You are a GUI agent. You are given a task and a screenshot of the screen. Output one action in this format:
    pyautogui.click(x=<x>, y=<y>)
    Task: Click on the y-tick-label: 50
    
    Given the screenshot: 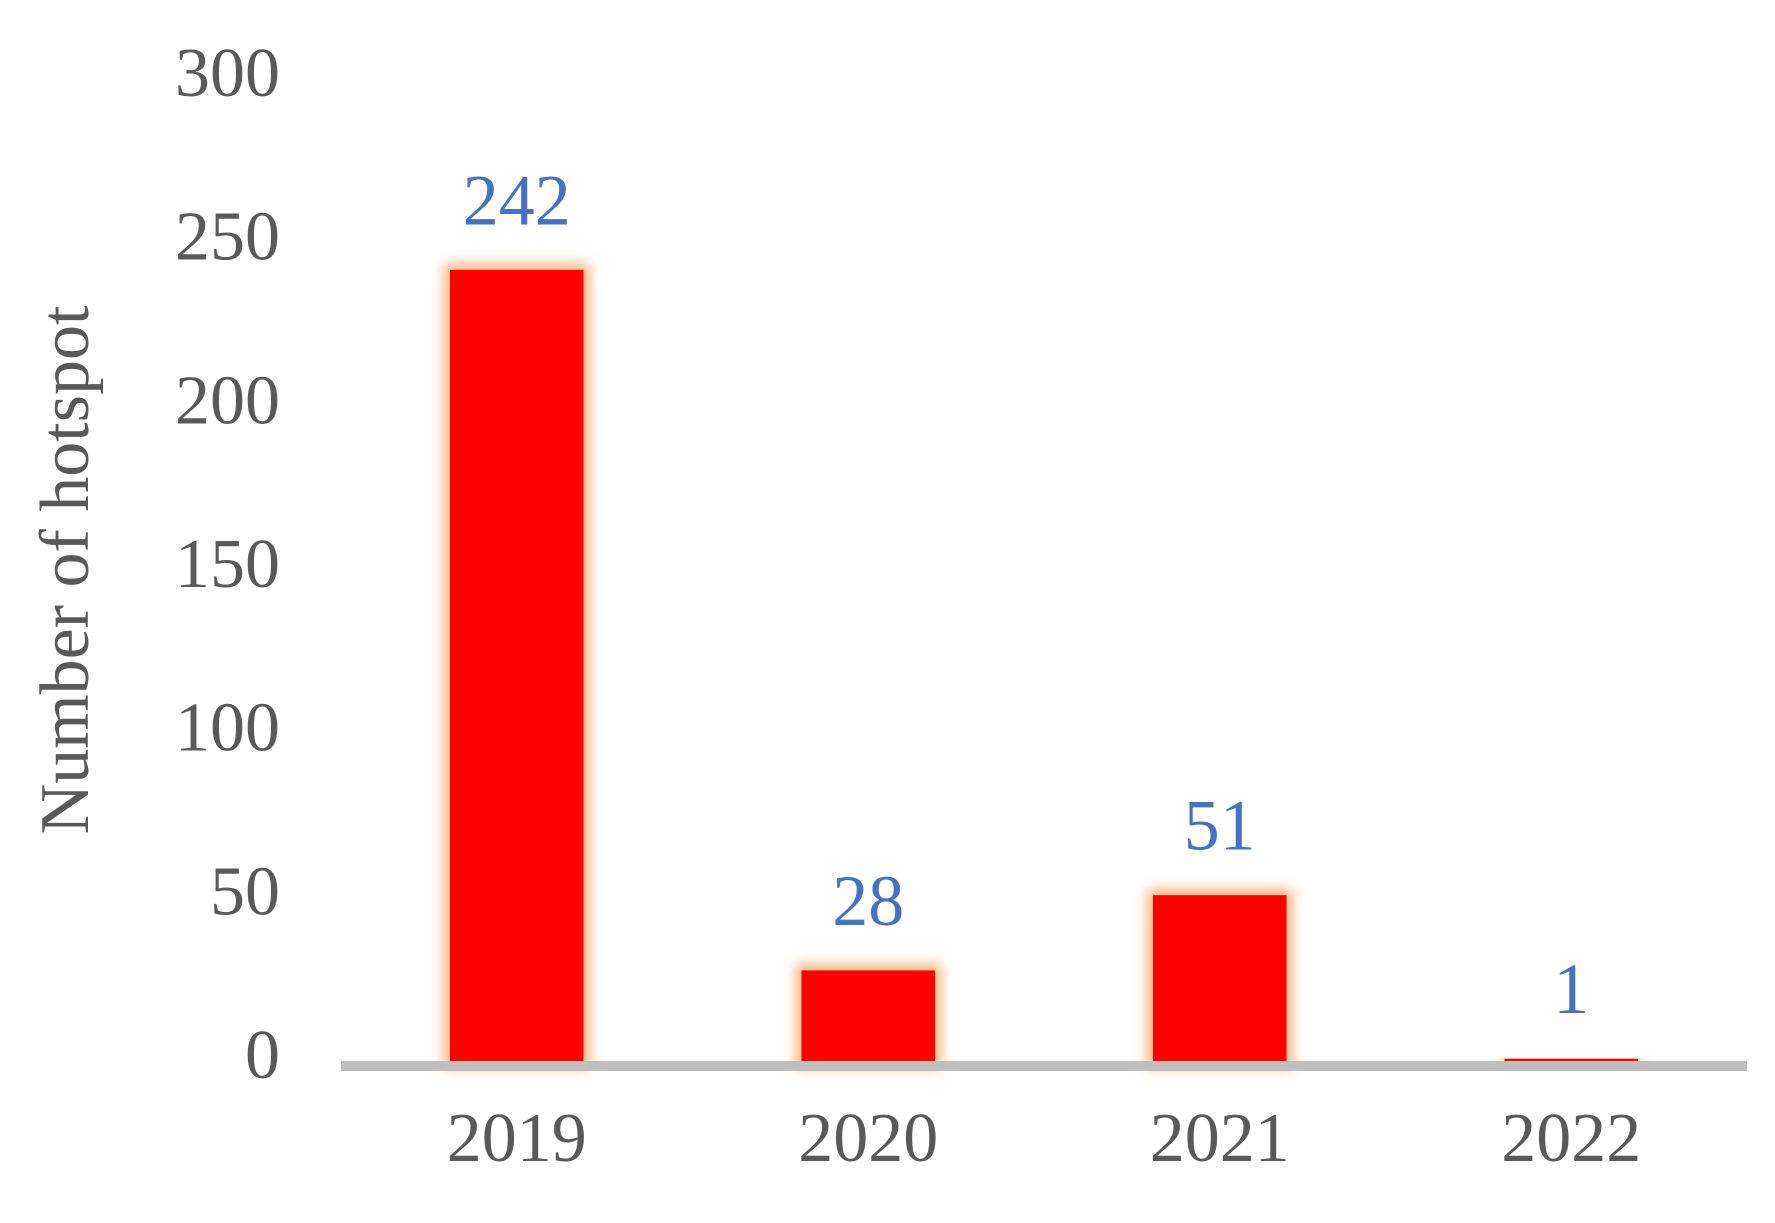 What is the action you would take?
    pyautogui.click(x=245, y=891)
    